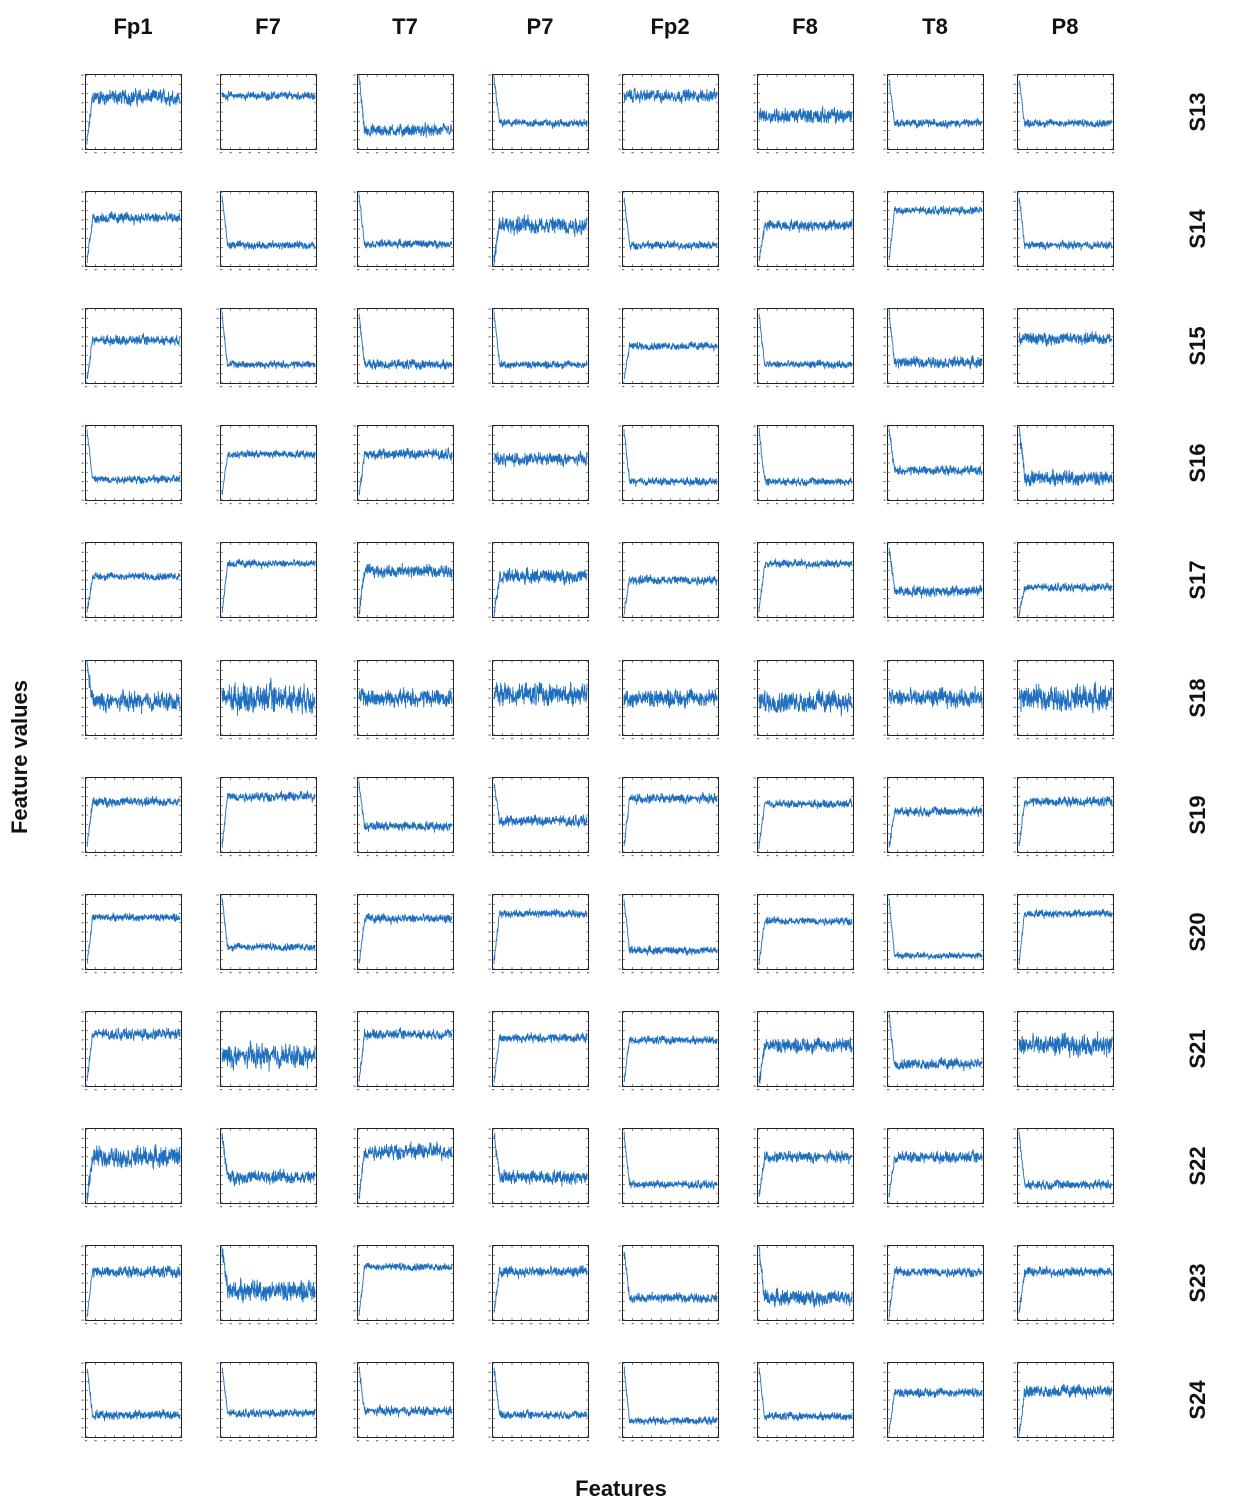  What do you see at coordinates (1065, 457) in the screenshot?
I see `series-line-s16-p8` at bounding box center [1065, 457].